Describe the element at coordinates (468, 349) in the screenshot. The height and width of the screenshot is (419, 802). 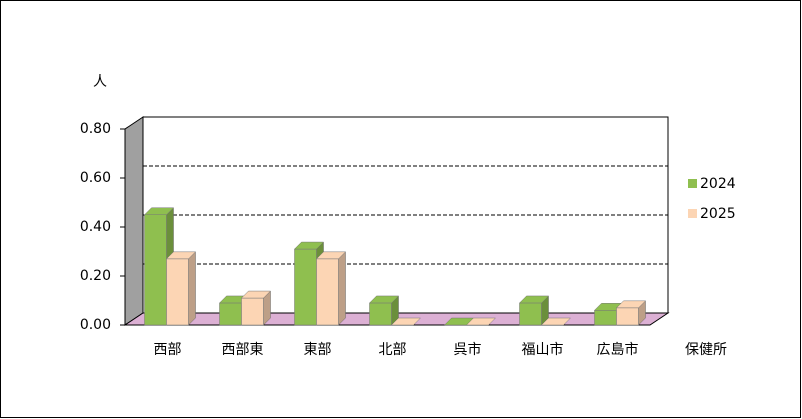
I see `x-tick-label: 呉市` at that location.